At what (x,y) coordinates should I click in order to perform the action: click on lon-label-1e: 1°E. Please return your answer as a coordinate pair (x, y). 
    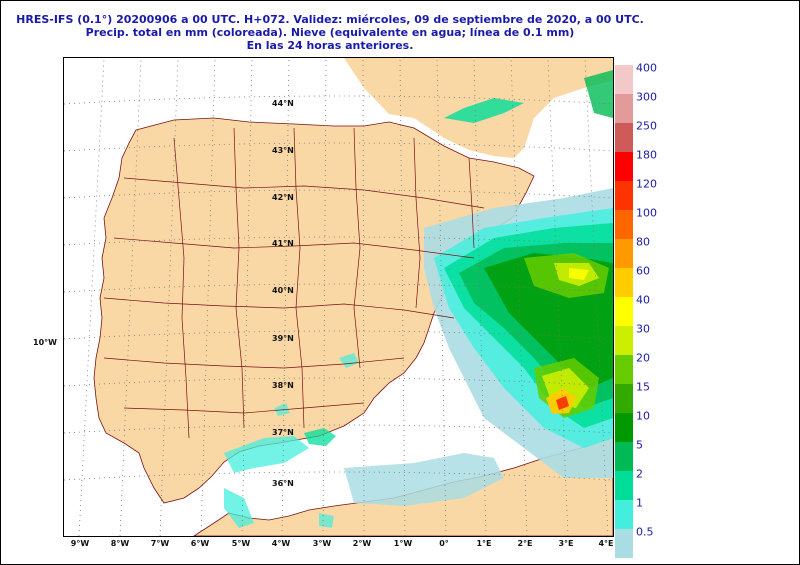
    Looking at the image, I should click on (484, 543).